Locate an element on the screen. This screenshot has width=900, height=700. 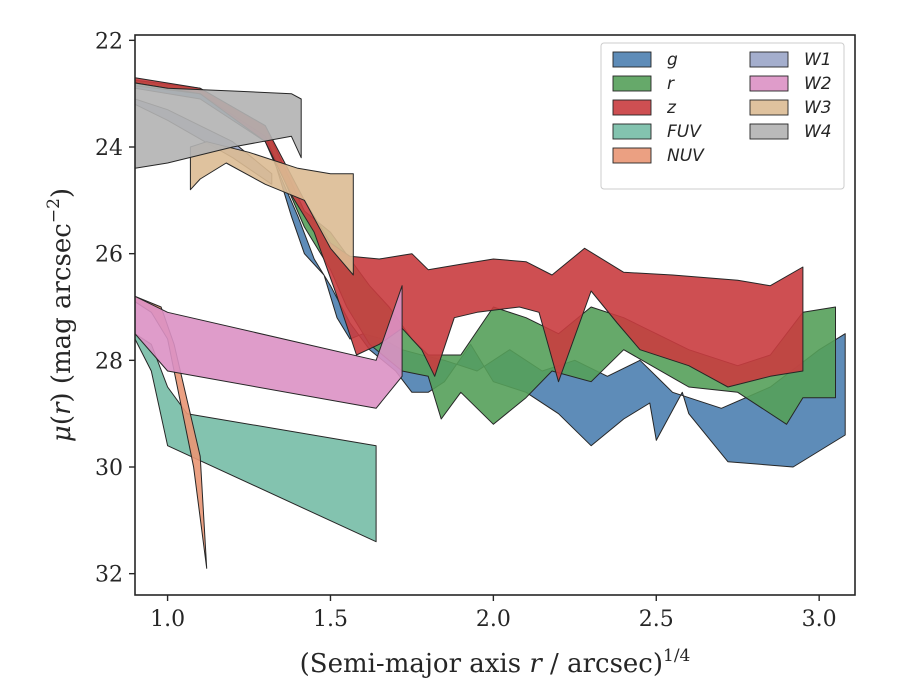
x-axis: 1.0 1.5 2.0 2.5 3.0 is located at coordinates (493, 613).